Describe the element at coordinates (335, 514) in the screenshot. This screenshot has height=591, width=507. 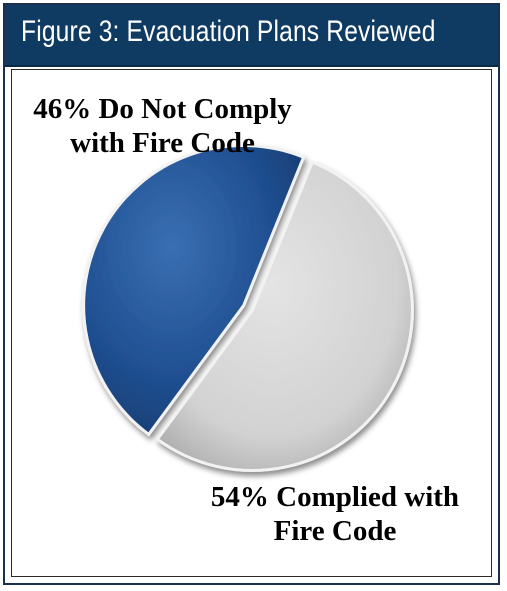
I see `slice-label-complied: 54% Complied with Fire Code` at that location.